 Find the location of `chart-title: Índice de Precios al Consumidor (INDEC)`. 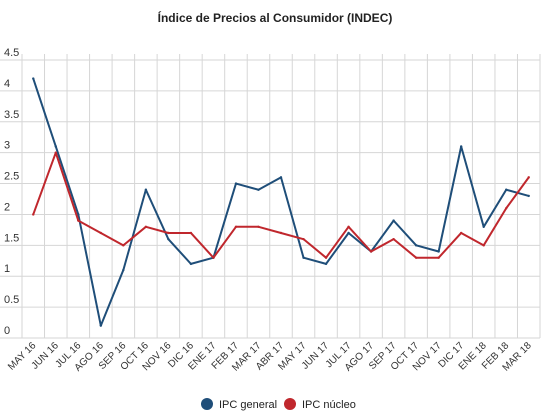

chart-title: Índice de Precios al Consumidor (INDEC) is located at coordinates (275, 17).